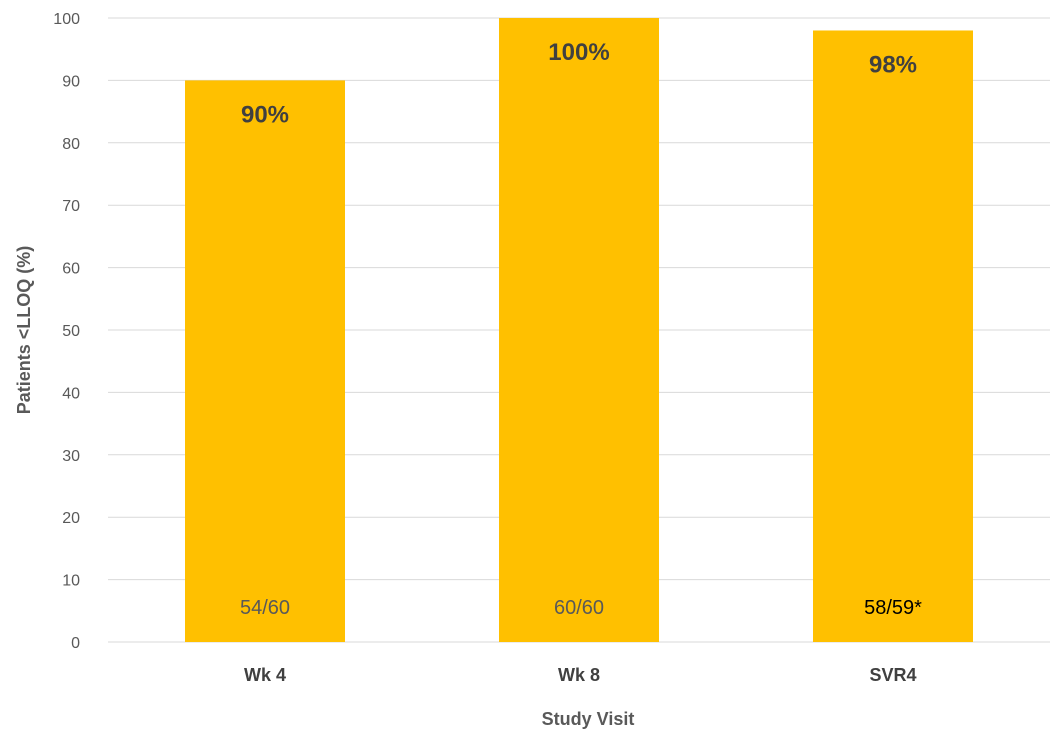  I want to click on bar-value-label: 90%, so click(265, 114).